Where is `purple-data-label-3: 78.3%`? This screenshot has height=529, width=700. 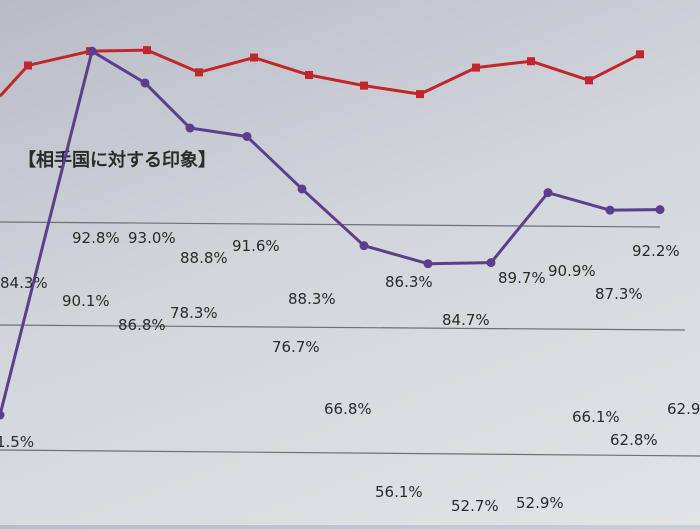
purple-data-label-3: 78.3% is located at coordinates (194, 313).